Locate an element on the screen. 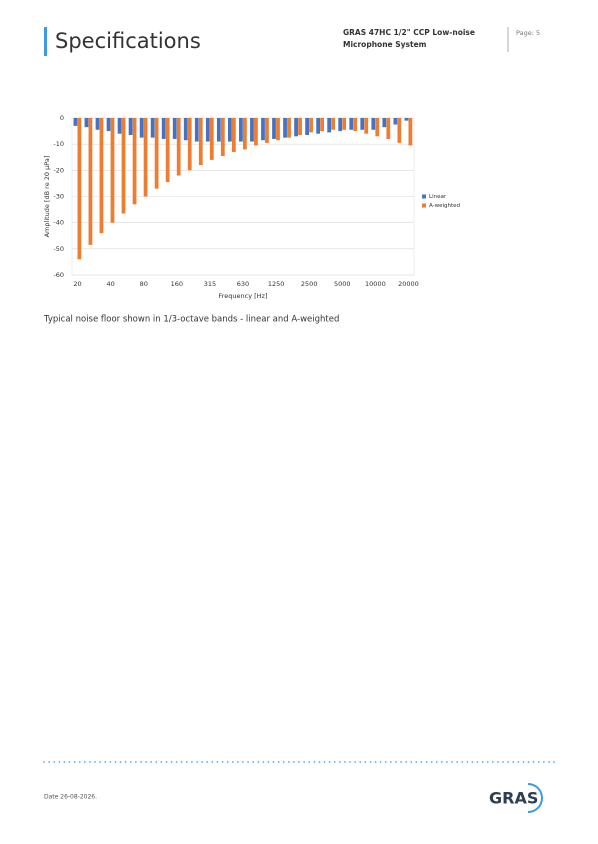  y-axis-title: Amplitude [dB re 20 µPa] is located at coordinates (47, 197).